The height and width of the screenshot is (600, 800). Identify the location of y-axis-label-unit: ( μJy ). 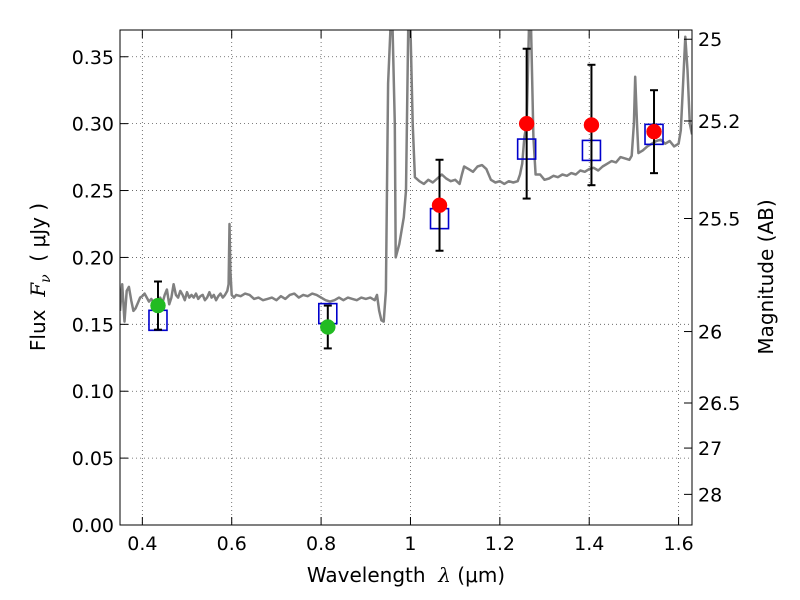
(38, 239).